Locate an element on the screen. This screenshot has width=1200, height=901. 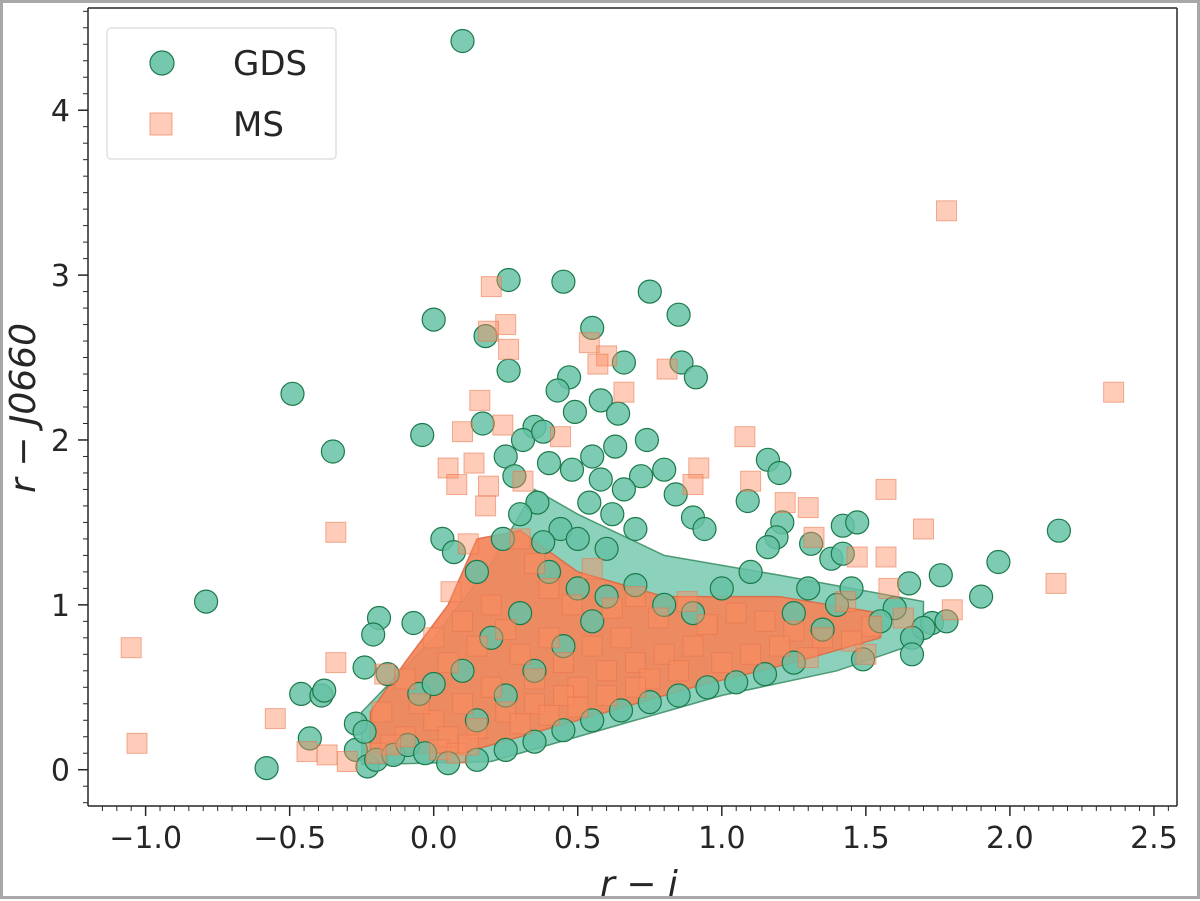
x-tick-label: −1.0 is located at coordinates (145, 838).